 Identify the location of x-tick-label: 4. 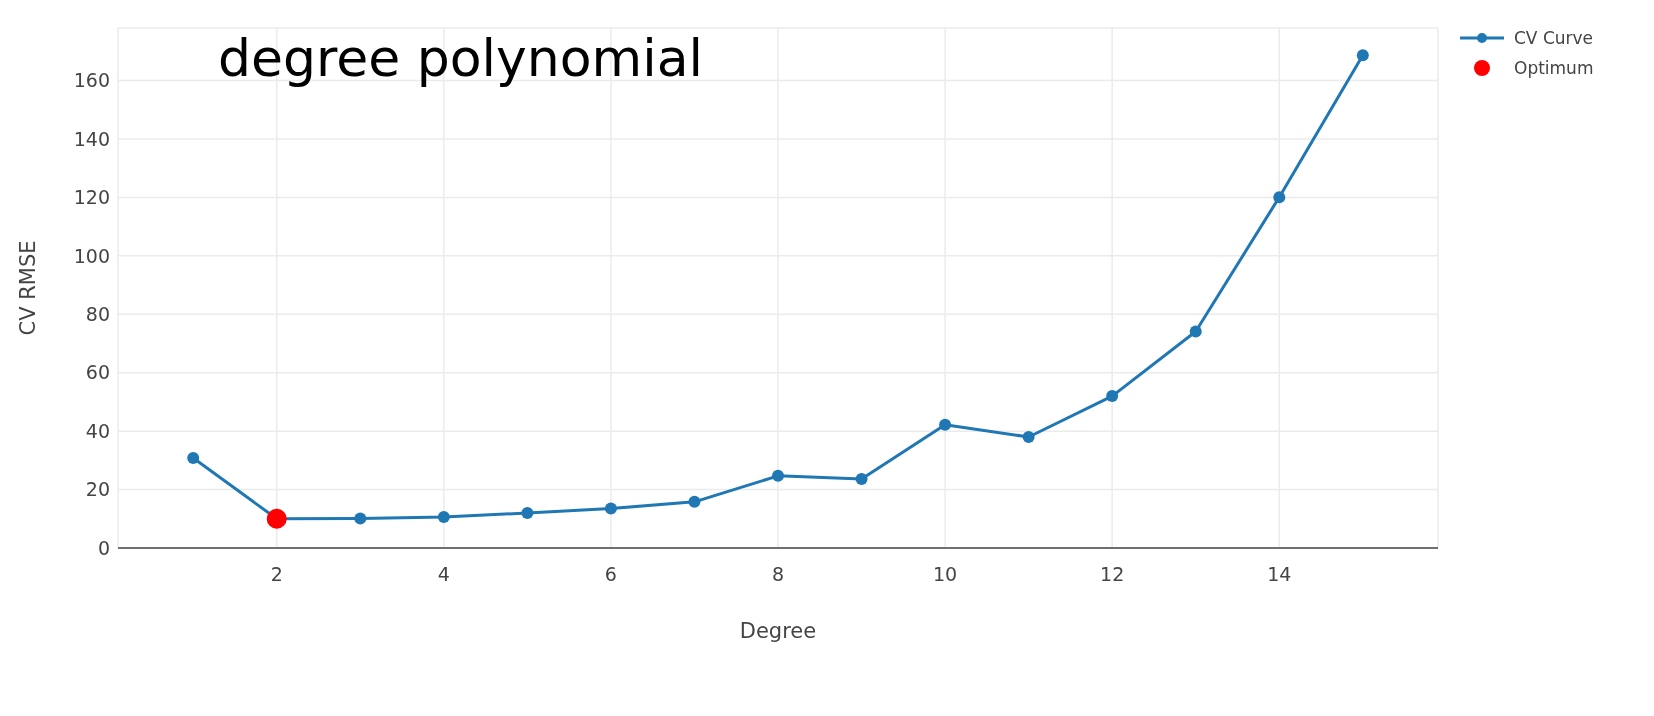
(443, 574).